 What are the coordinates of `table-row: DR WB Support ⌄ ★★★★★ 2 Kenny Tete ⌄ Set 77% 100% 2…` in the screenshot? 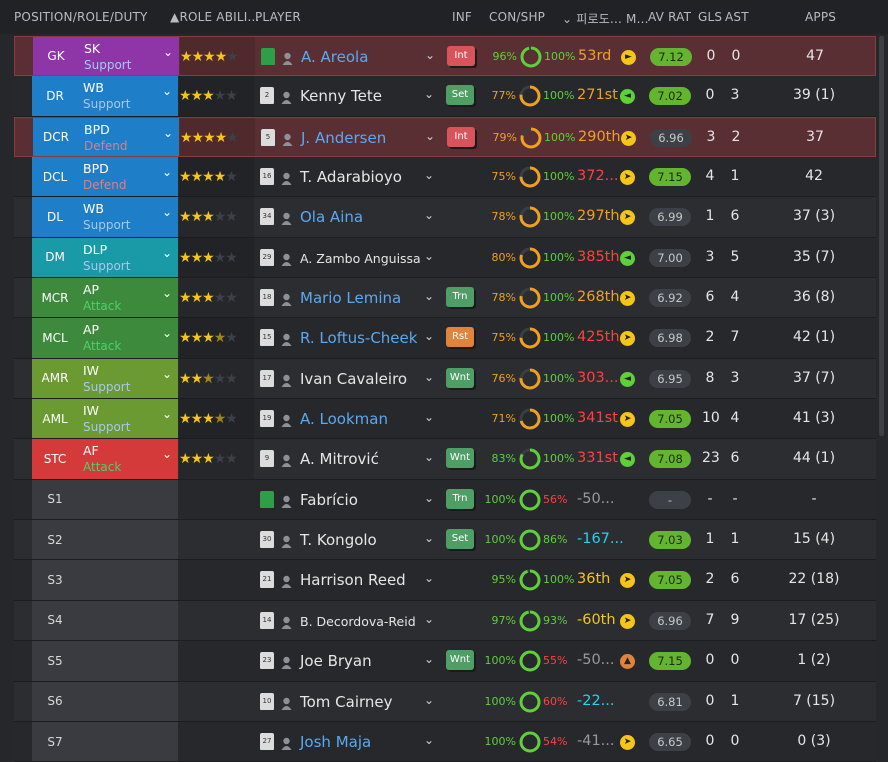 It's located at (445, 96).